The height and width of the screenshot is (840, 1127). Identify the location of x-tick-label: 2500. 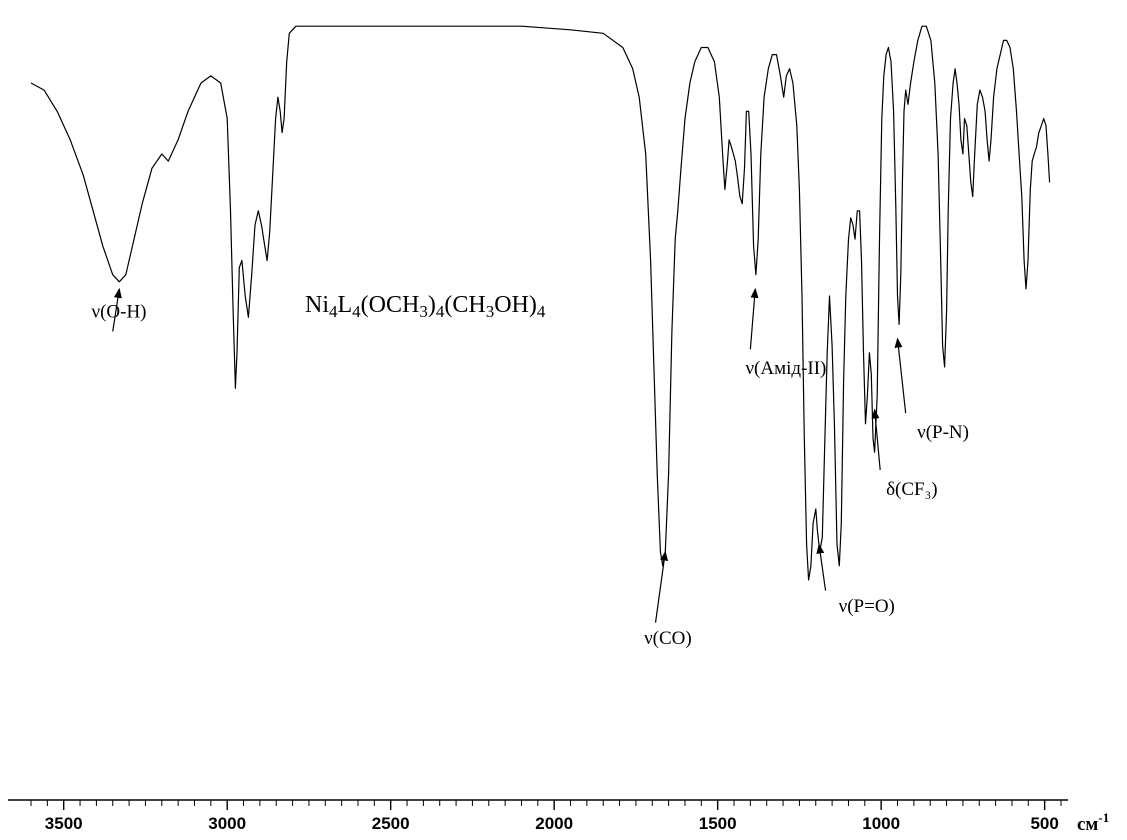
(391, 823).